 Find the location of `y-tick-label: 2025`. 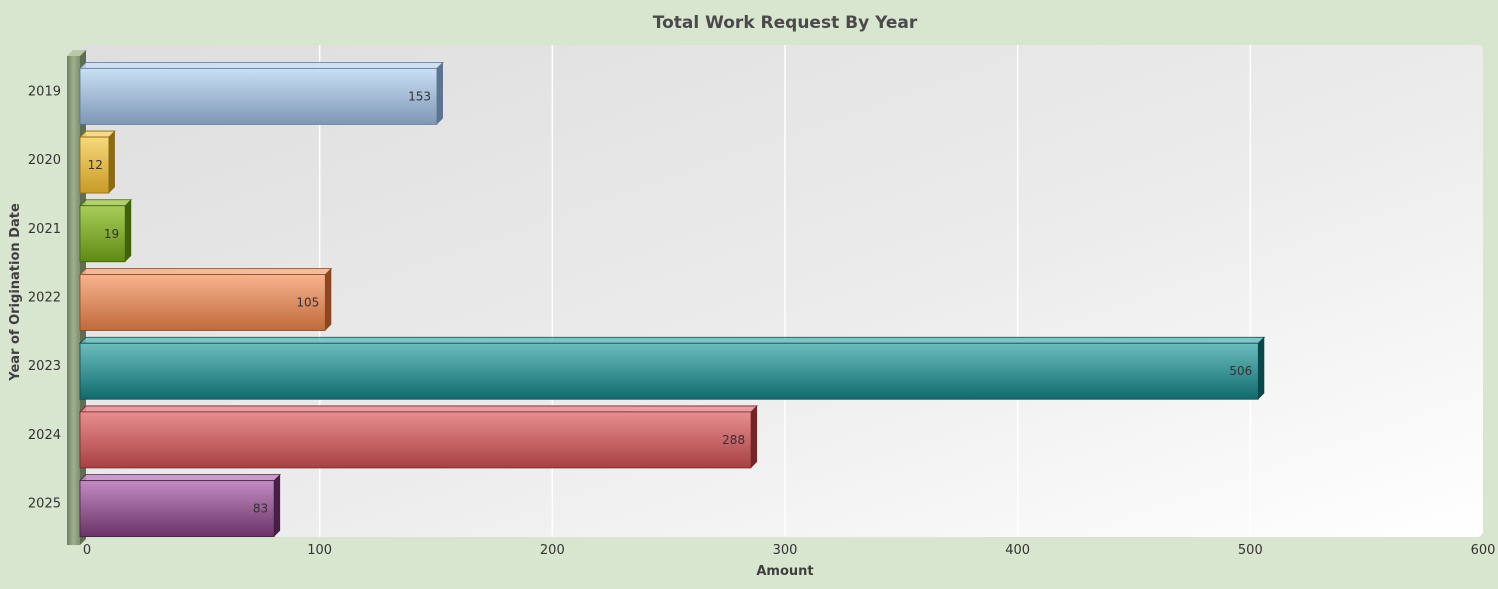

y-tick-label: 2025 is located at coordinates (44, 504).